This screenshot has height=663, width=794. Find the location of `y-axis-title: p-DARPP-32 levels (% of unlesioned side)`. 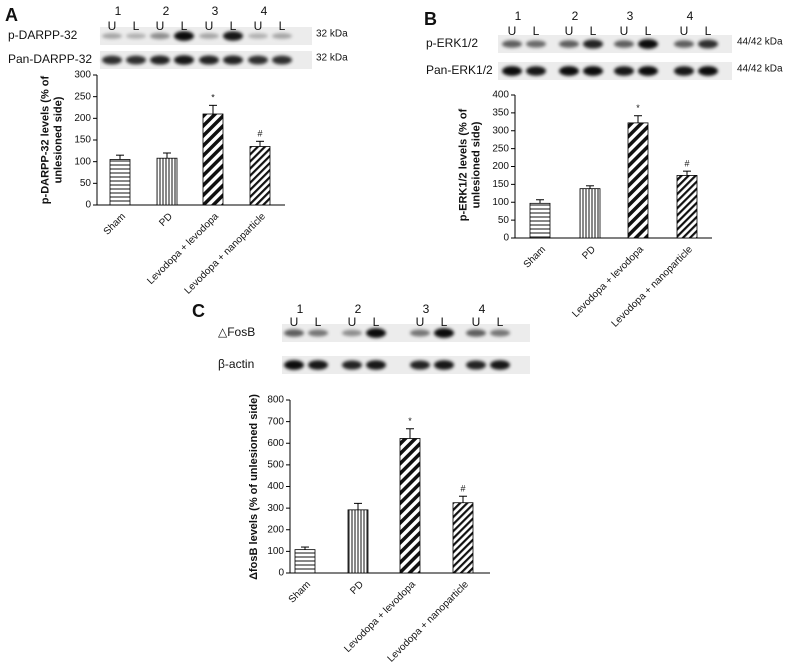

y-axis-title: p-DARPP-32 levels (% of unlesioned side) is located at coordinates (51, 139).